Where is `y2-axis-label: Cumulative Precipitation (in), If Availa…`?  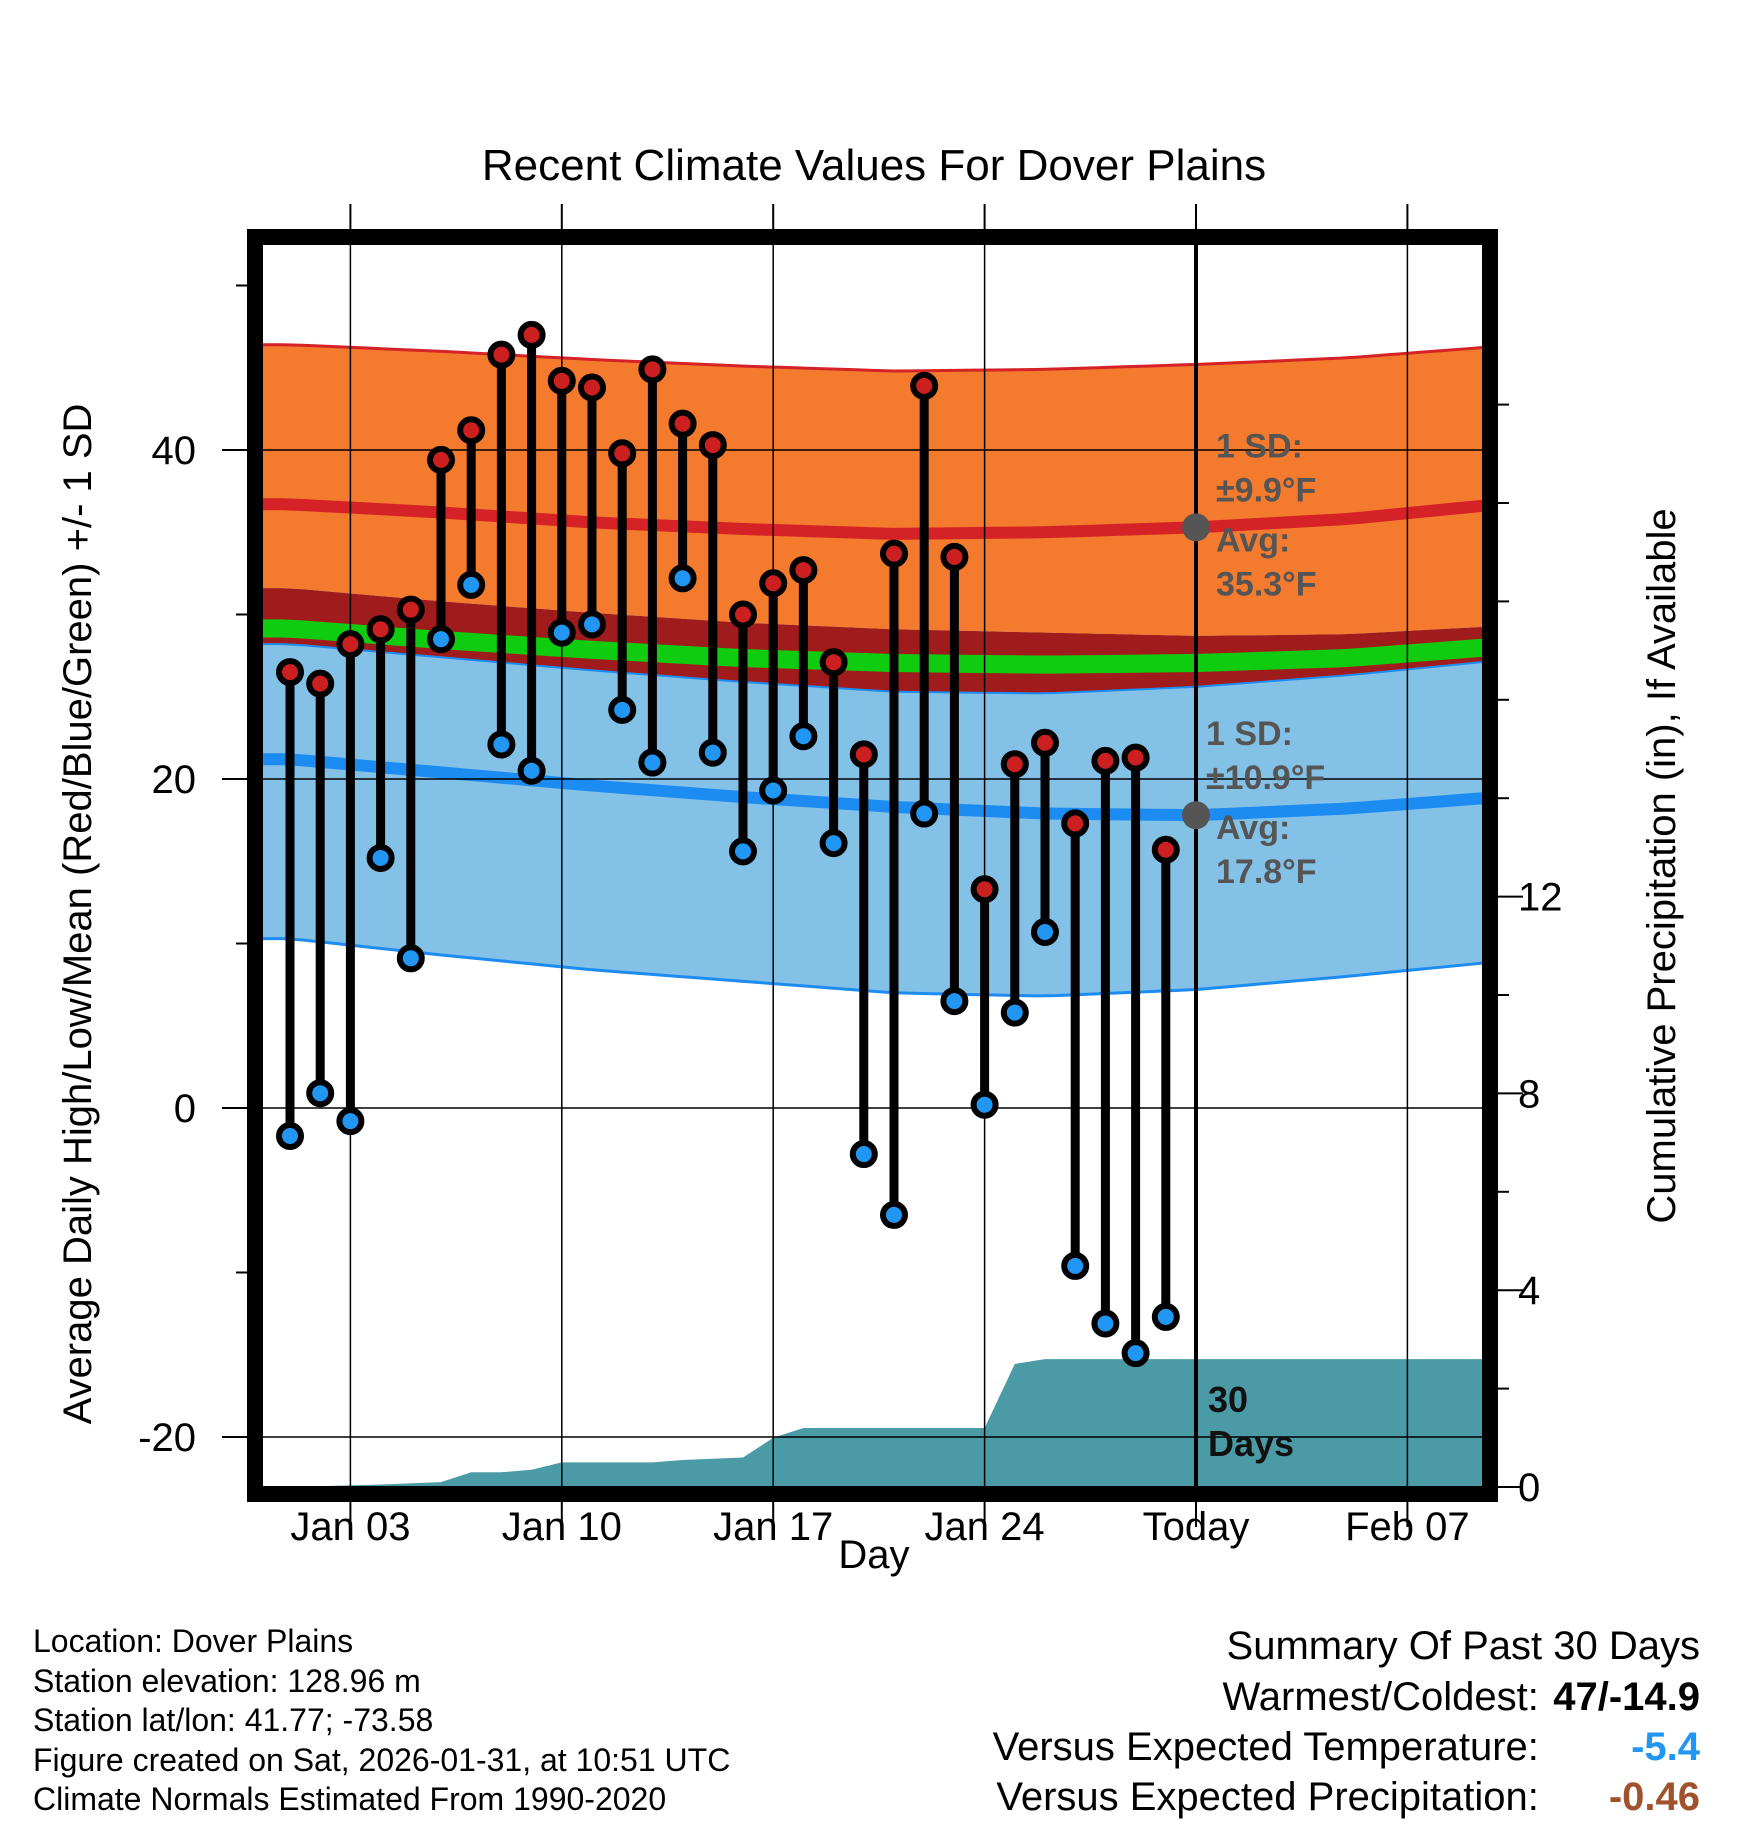 y2-axis-label: Cumulative Precipitation (in), If Availa… is located at coordinates (1662, 865).